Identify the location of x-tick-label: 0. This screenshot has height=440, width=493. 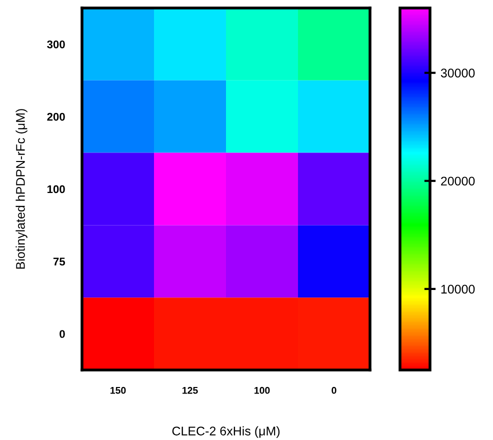
(334, 390).